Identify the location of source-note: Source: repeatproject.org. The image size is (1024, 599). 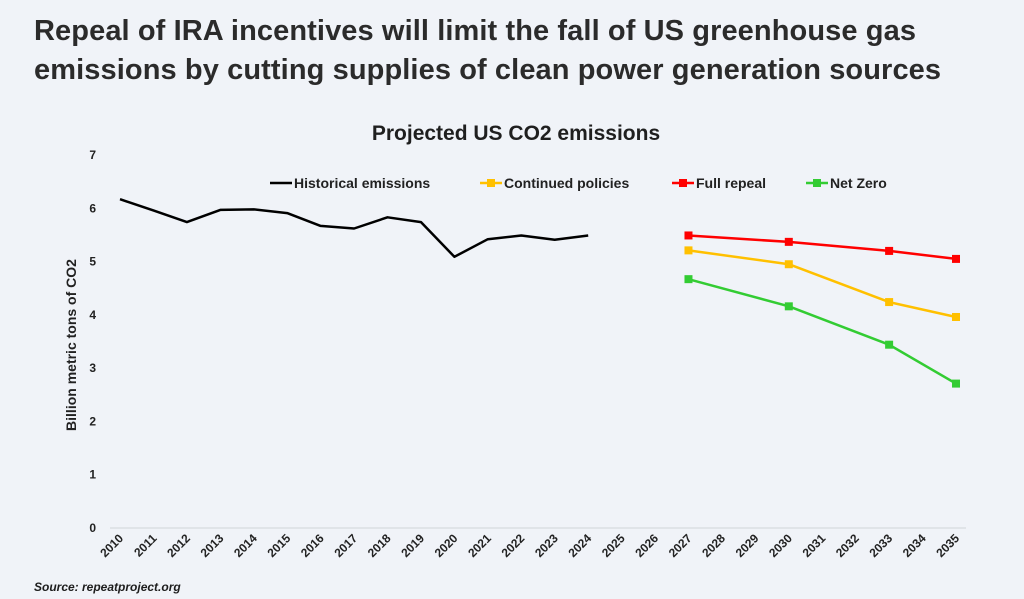
(107, 587).